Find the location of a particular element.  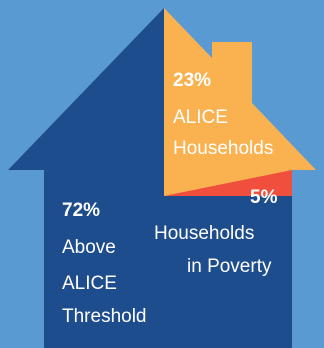

above-alice-name-line-3: Threshold is located at coordinates (104, 316).